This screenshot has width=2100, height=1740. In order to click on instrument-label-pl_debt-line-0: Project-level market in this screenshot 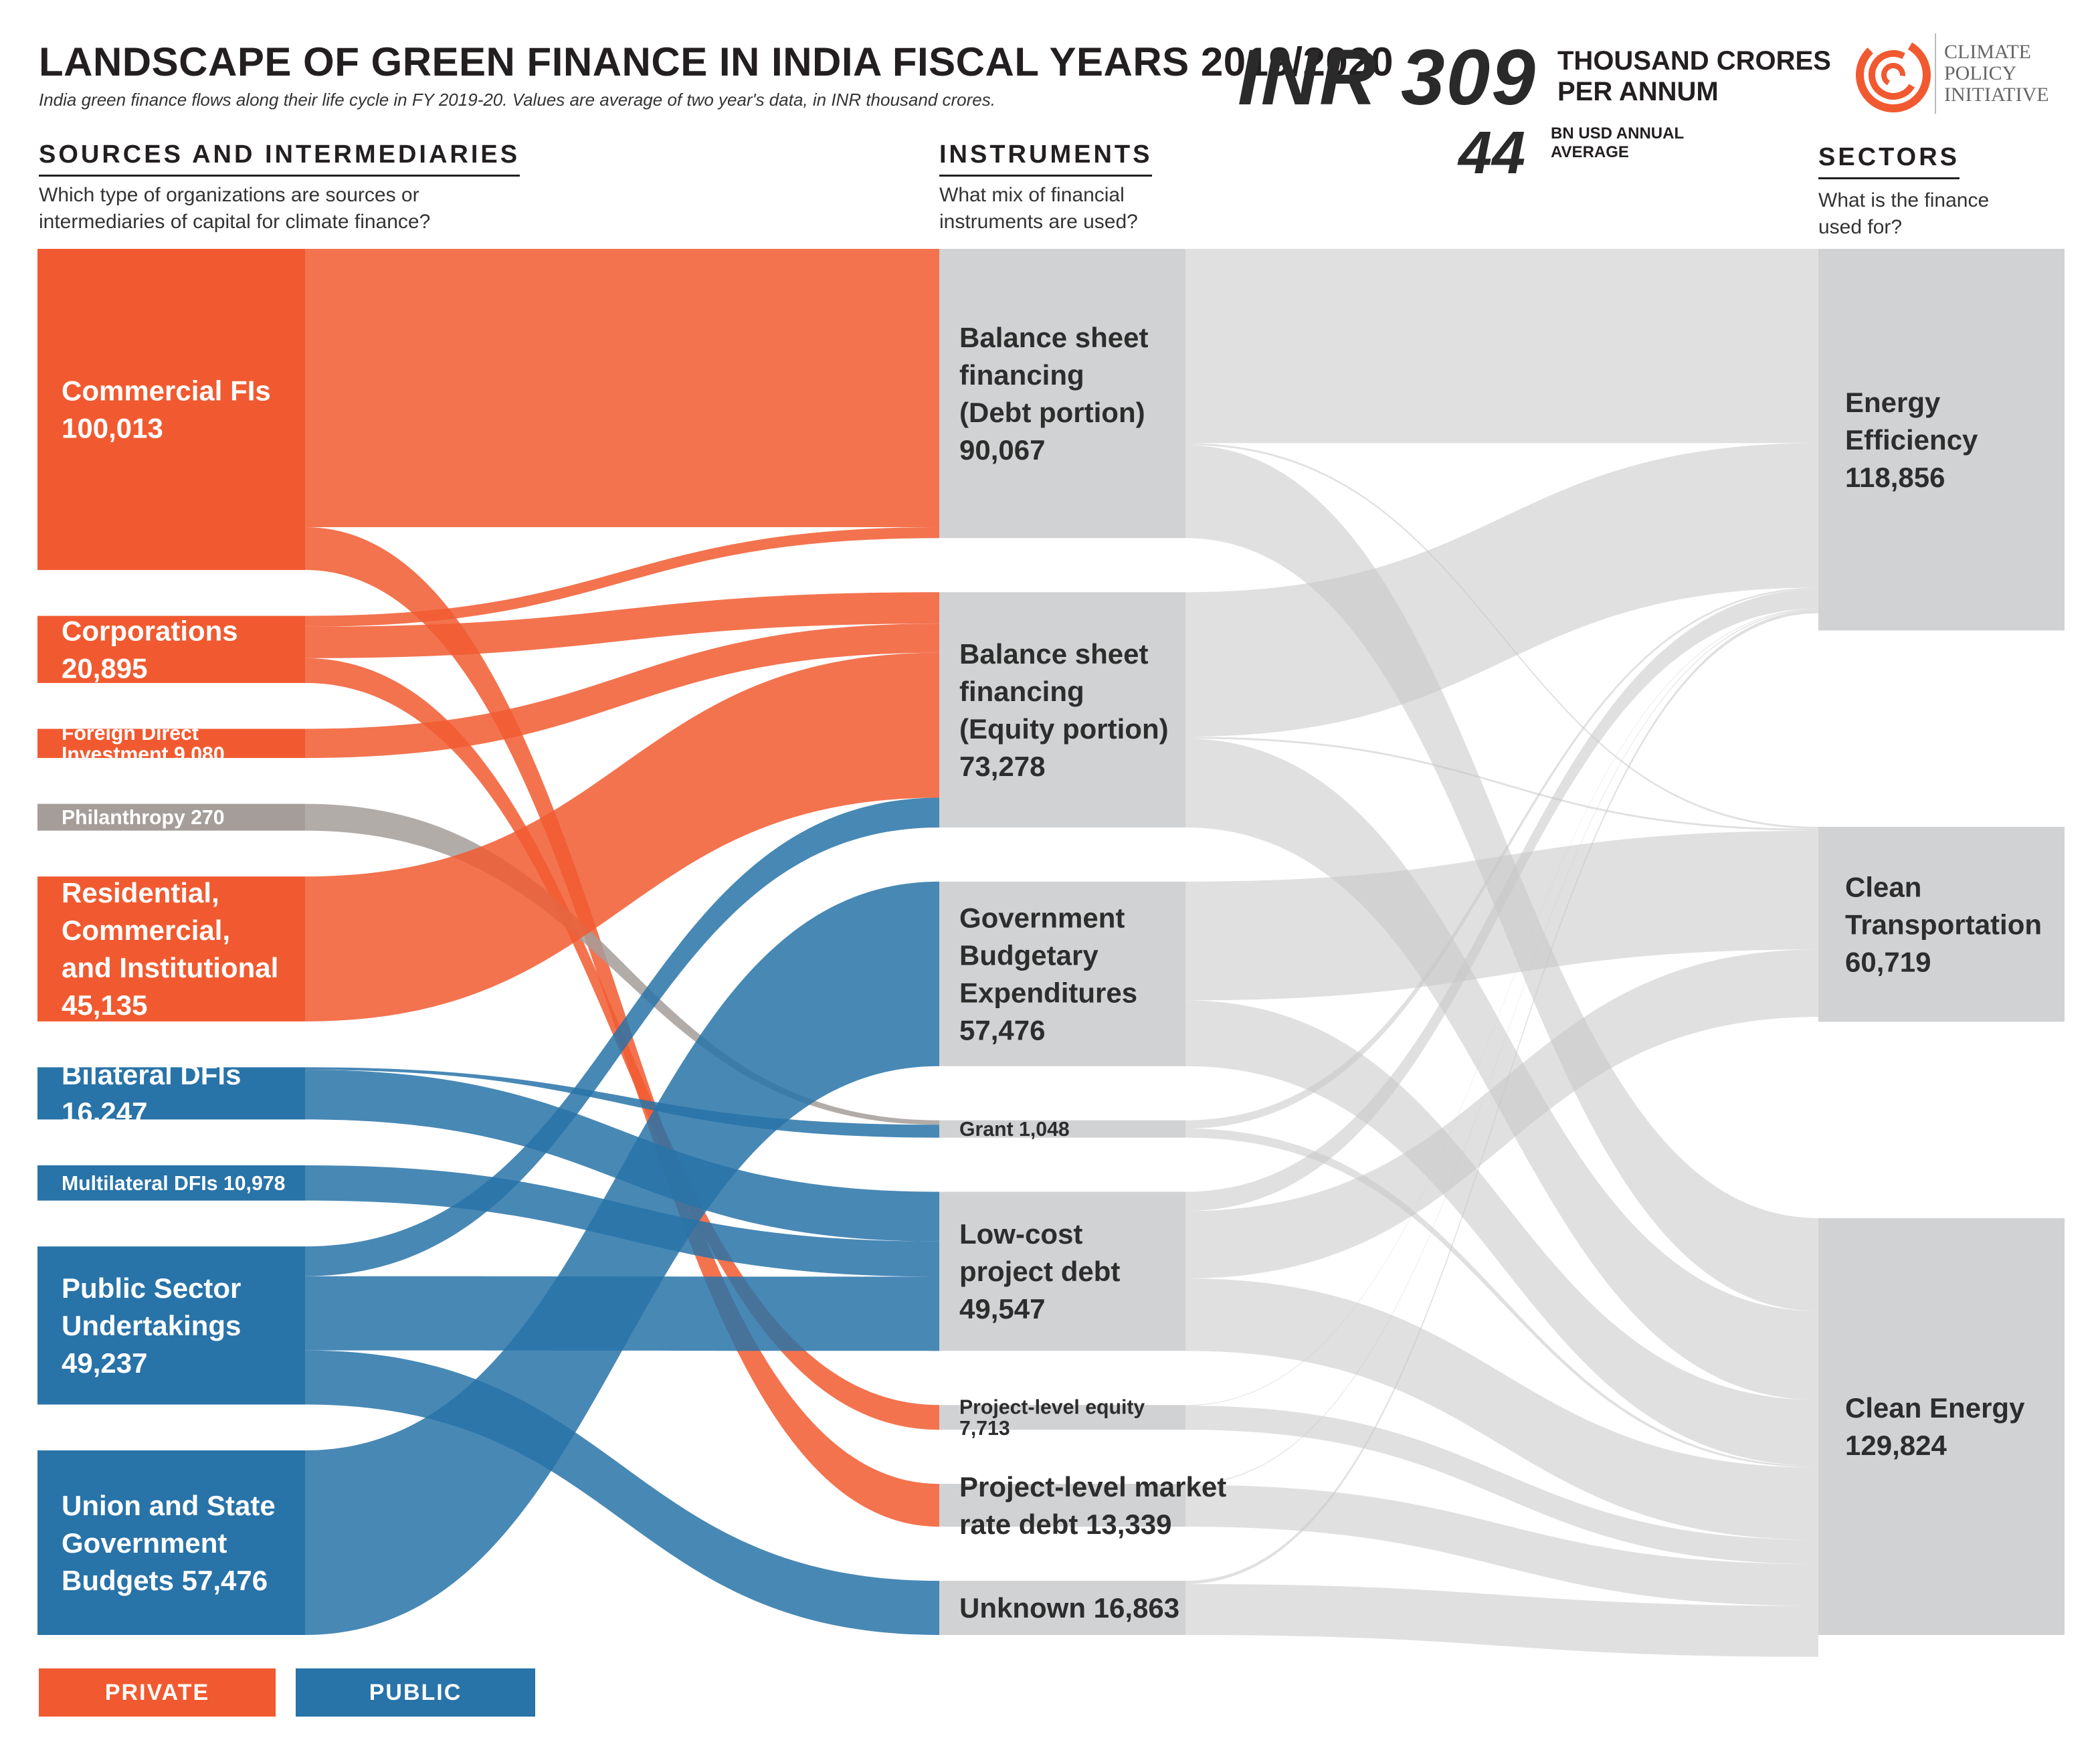, I will do `click(1092, 1487)`.